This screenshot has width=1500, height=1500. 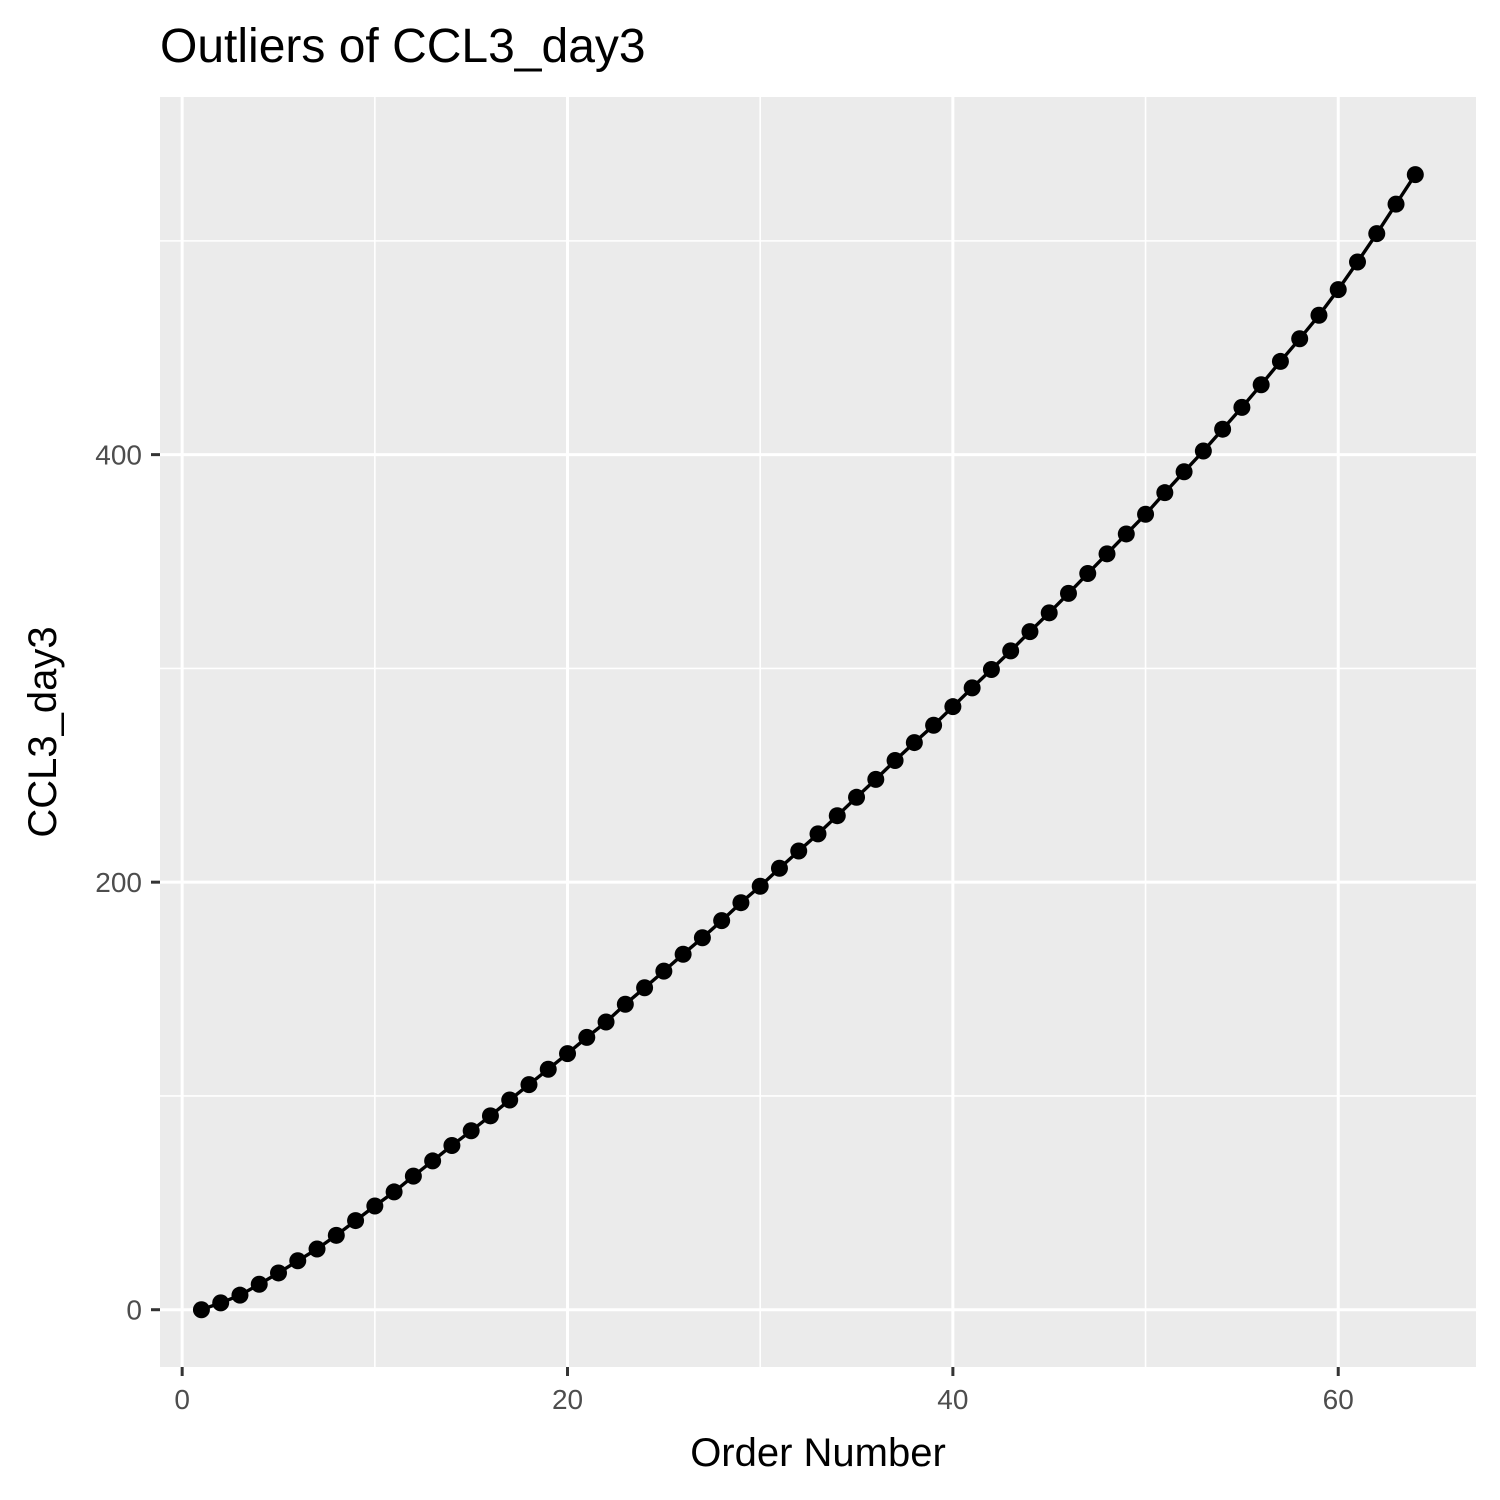 What do you see at coordinates (182, 1399) in the screenshot?
I see `x-tick-label: 0` at bounding box center [182, 1399].